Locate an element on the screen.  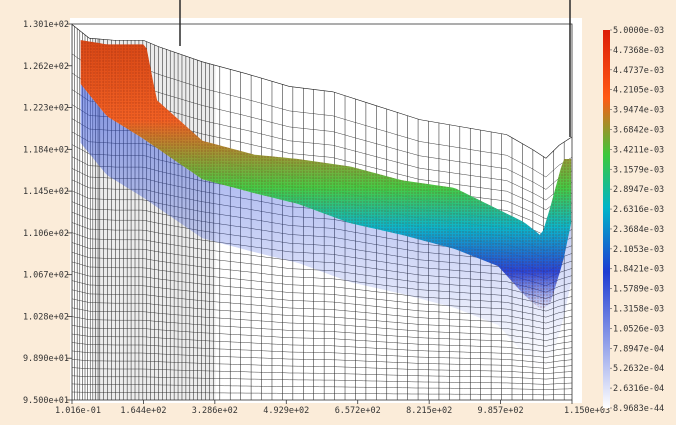
colorbar-label: 7.8947e-04 is located at coordinates (638, 349).